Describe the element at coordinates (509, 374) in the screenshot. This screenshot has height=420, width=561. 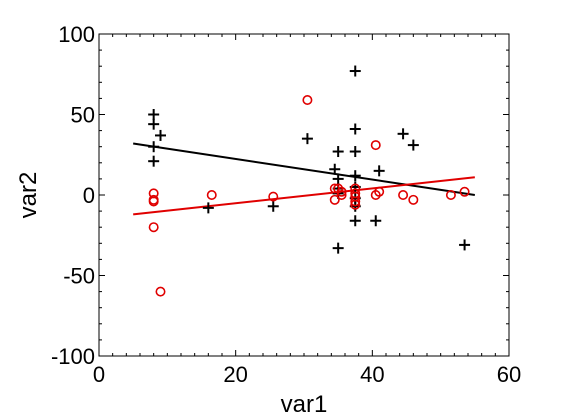
I see `x-tick-label: 60` at that location.